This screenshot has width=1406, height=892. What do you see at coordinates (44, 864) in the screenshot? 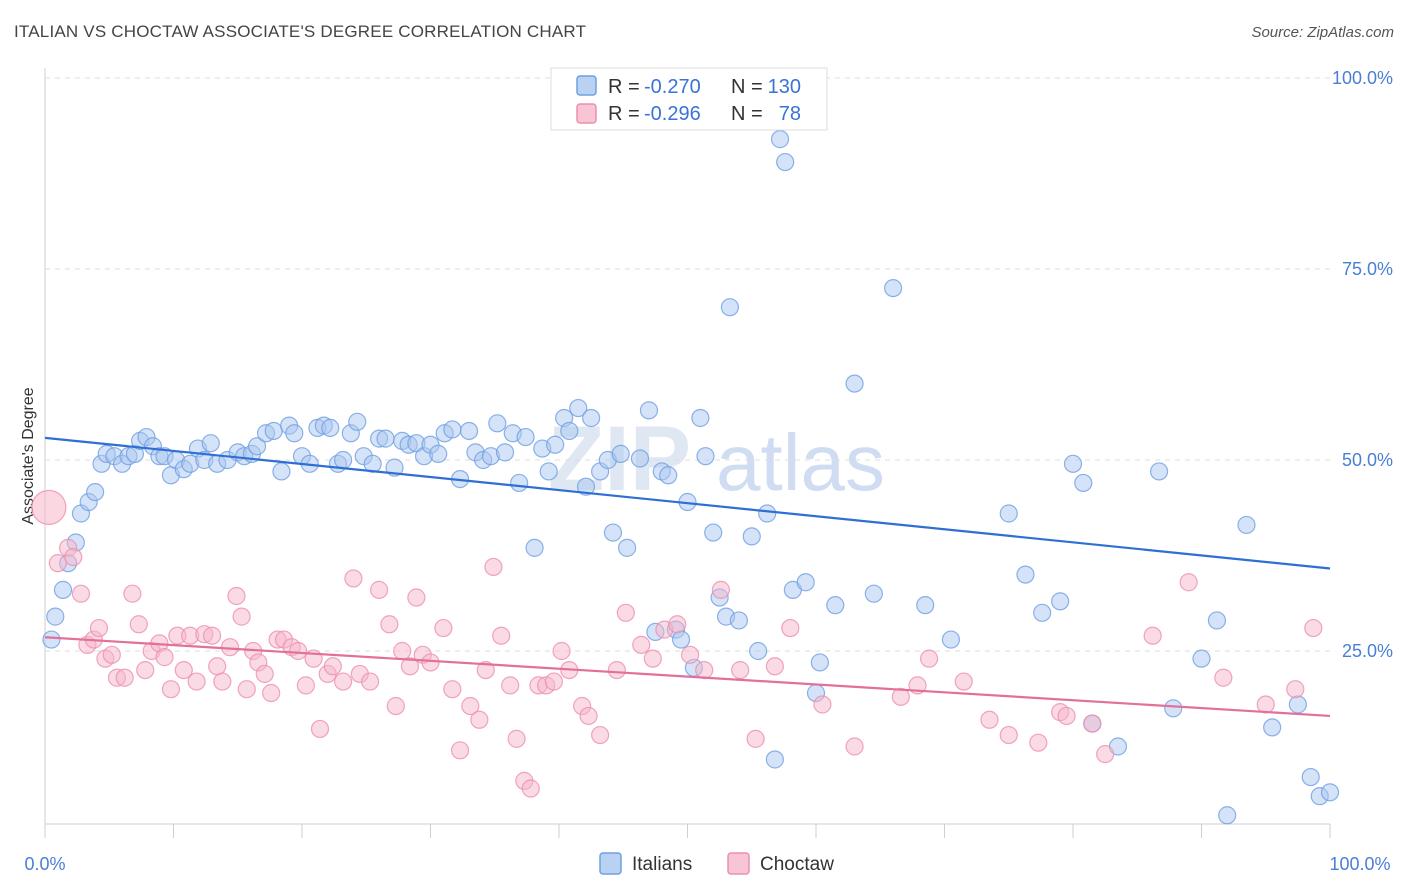
I see `x-tick-label-left: 0.0%` at bounding box center [44, 864].